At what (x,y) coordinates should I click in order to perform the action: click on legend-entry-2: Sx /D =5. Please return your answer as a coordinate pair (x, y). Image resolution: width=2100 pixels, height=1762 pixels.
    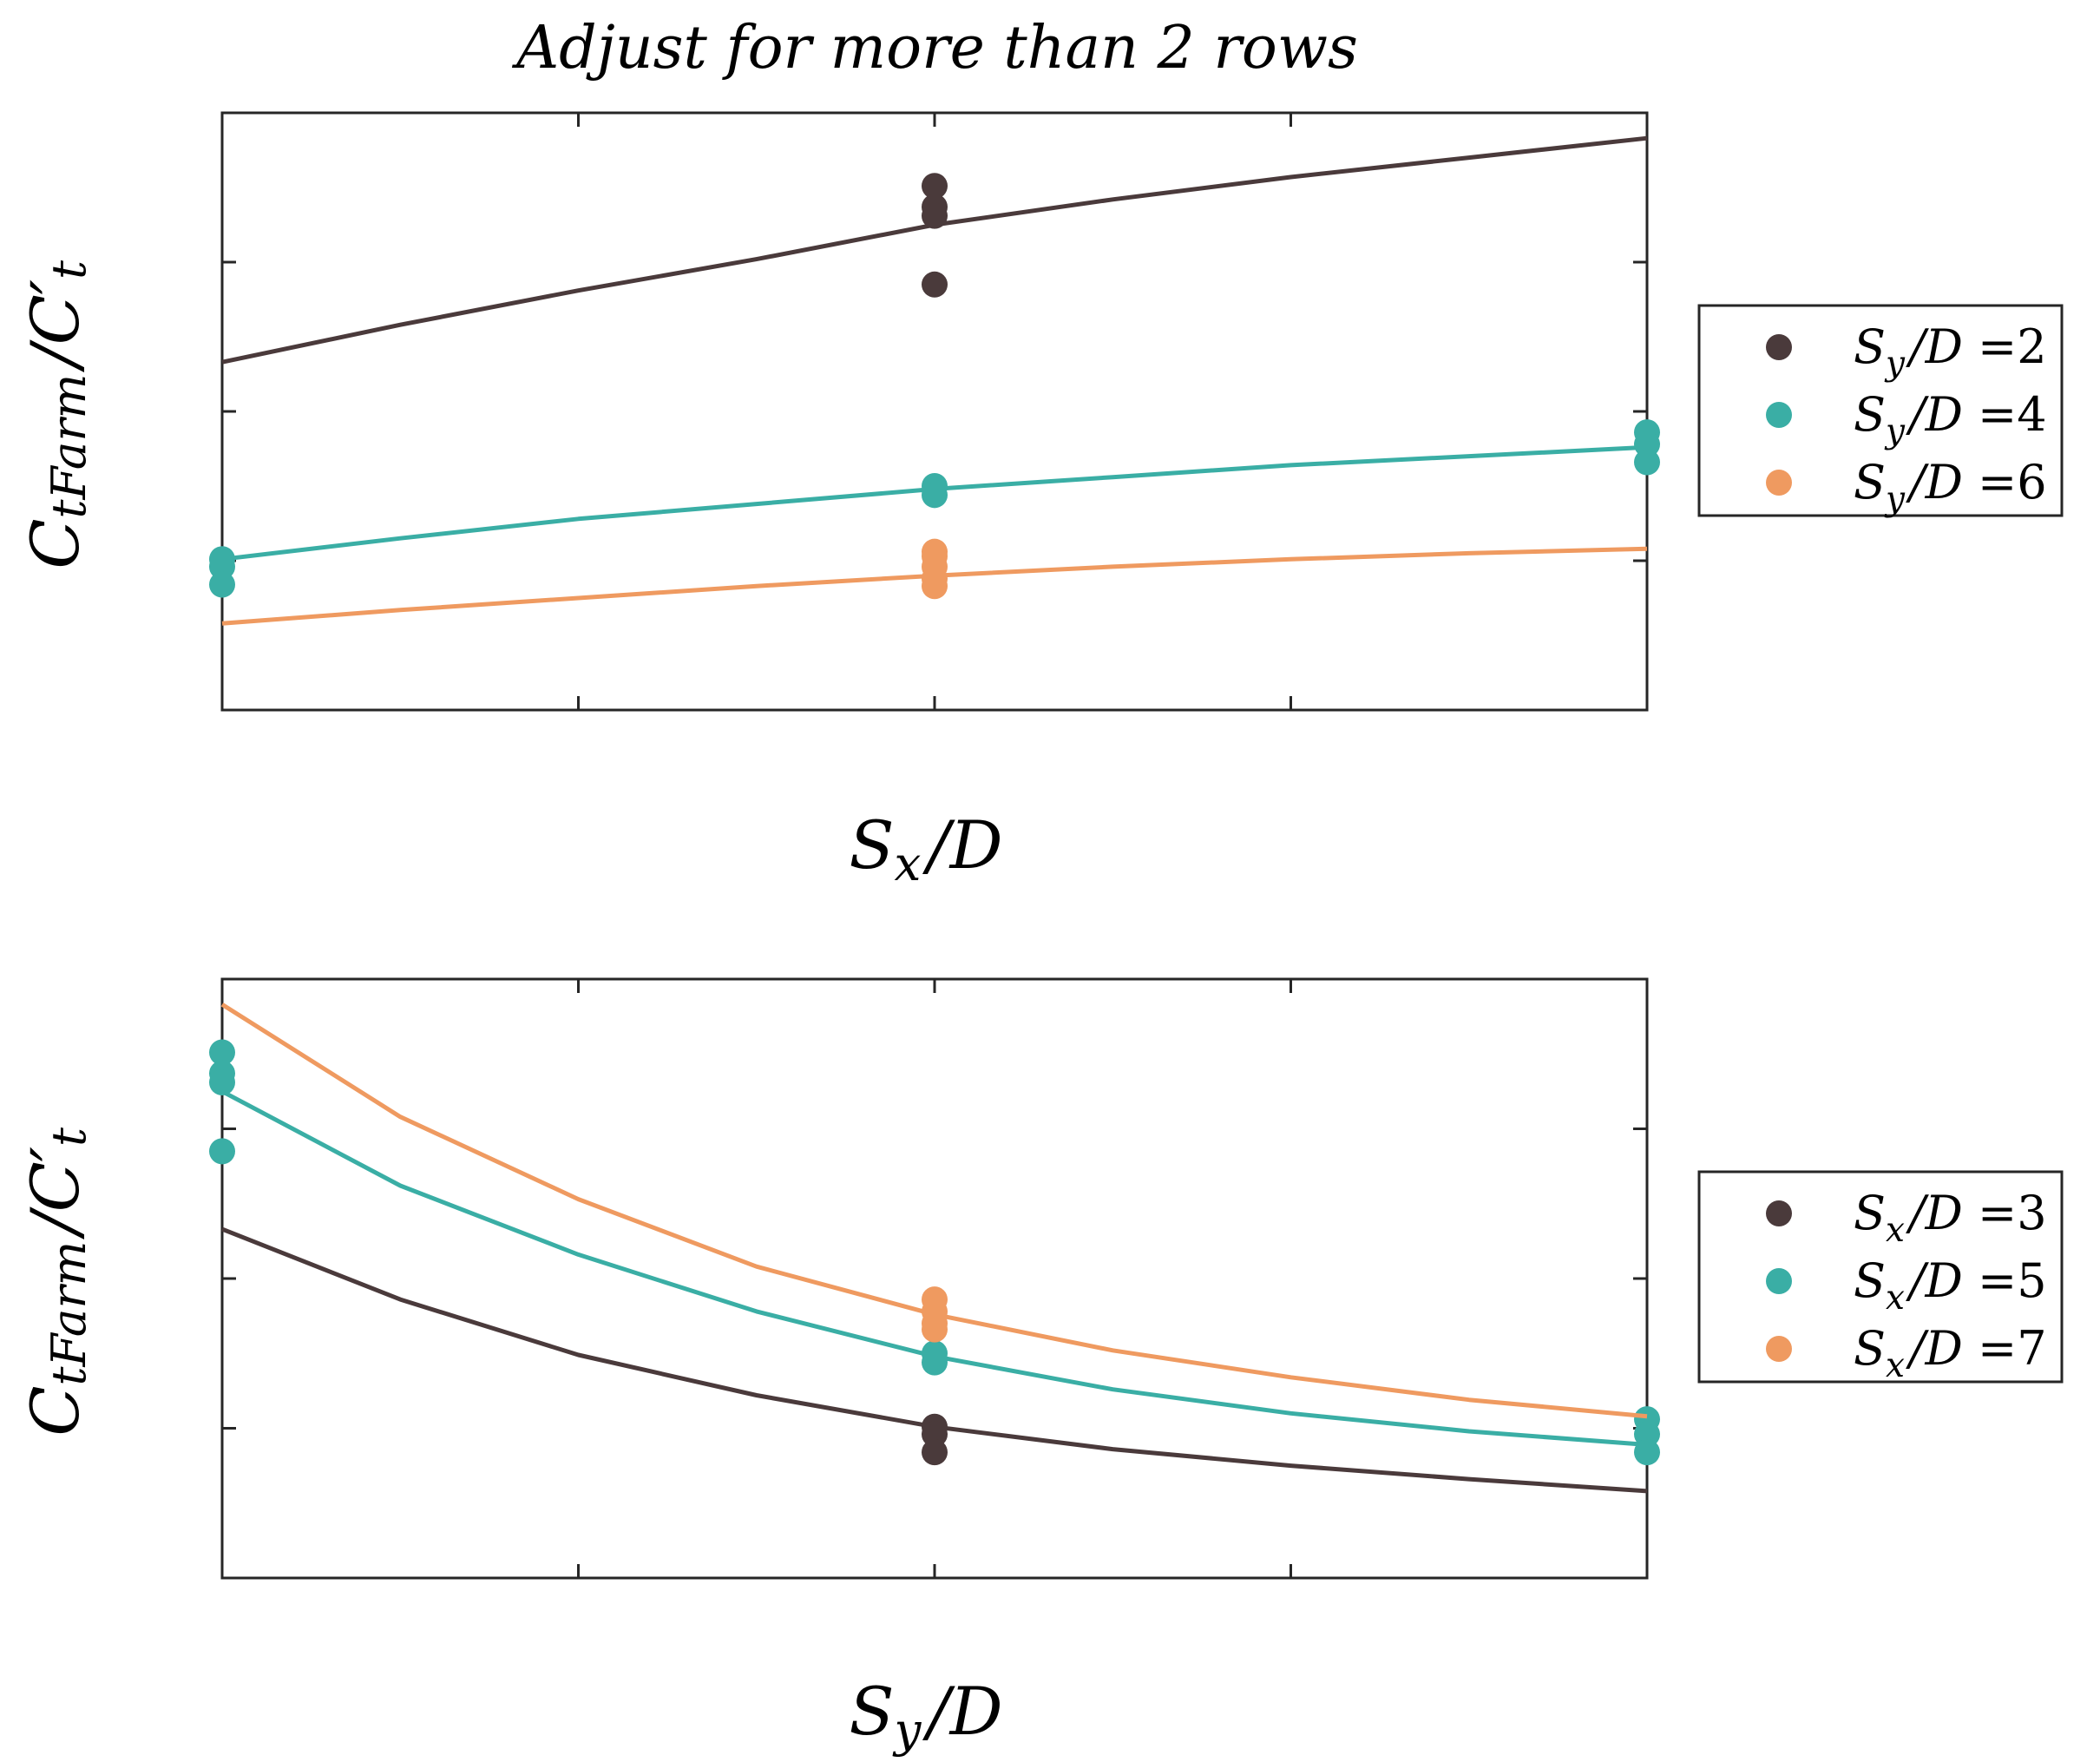
    Looking at the image, I should click on (1950, 1285).